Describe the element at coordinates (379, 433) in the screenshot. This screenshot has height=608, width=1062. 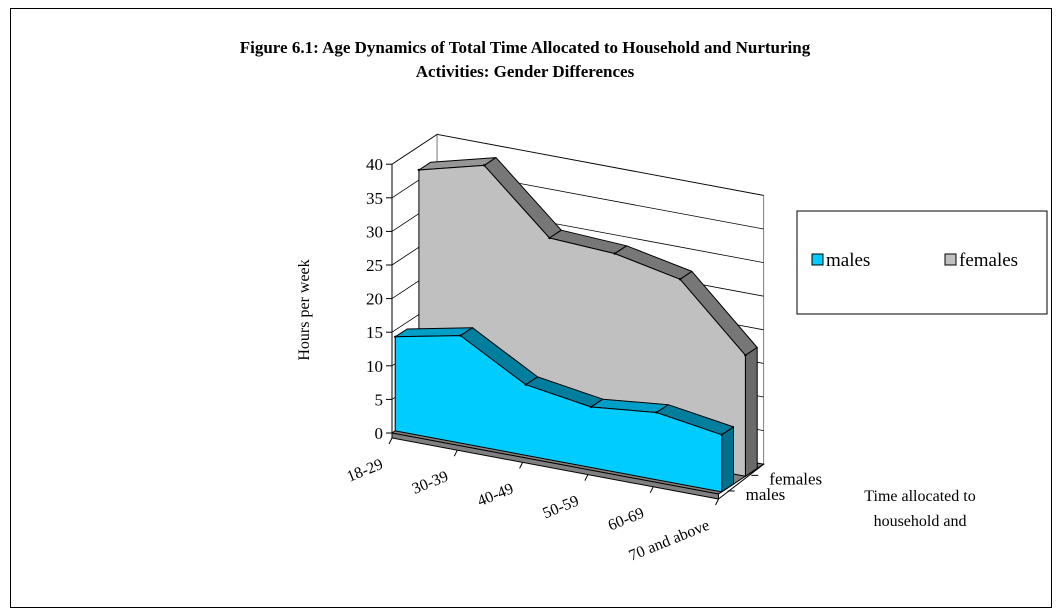
I see `y-tick-label: 0` at that location.